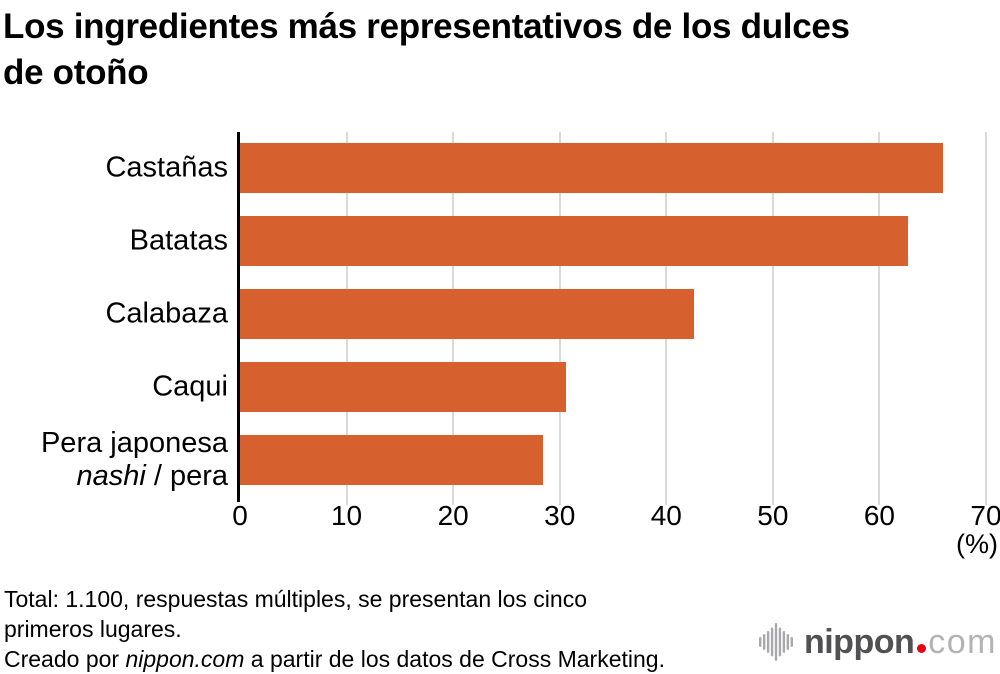  I want to click on category-label: Pera japonesa nashi / pera, so click(134, 459).